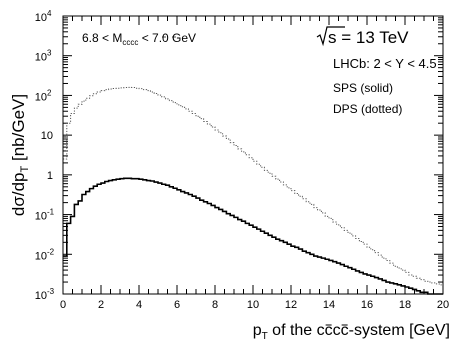  Describe the element at coordinates (385, 63) in the screenshot. I see `rapidity-annotation: LHCb: 2 < Y < 4.5` at that location.